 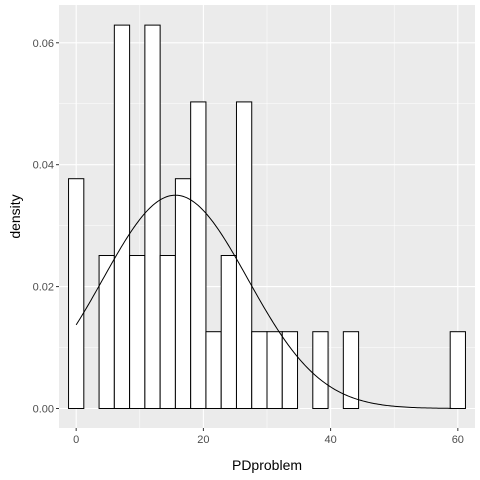 I want to click on y-axis-title: density, so click(x=15, y=216).